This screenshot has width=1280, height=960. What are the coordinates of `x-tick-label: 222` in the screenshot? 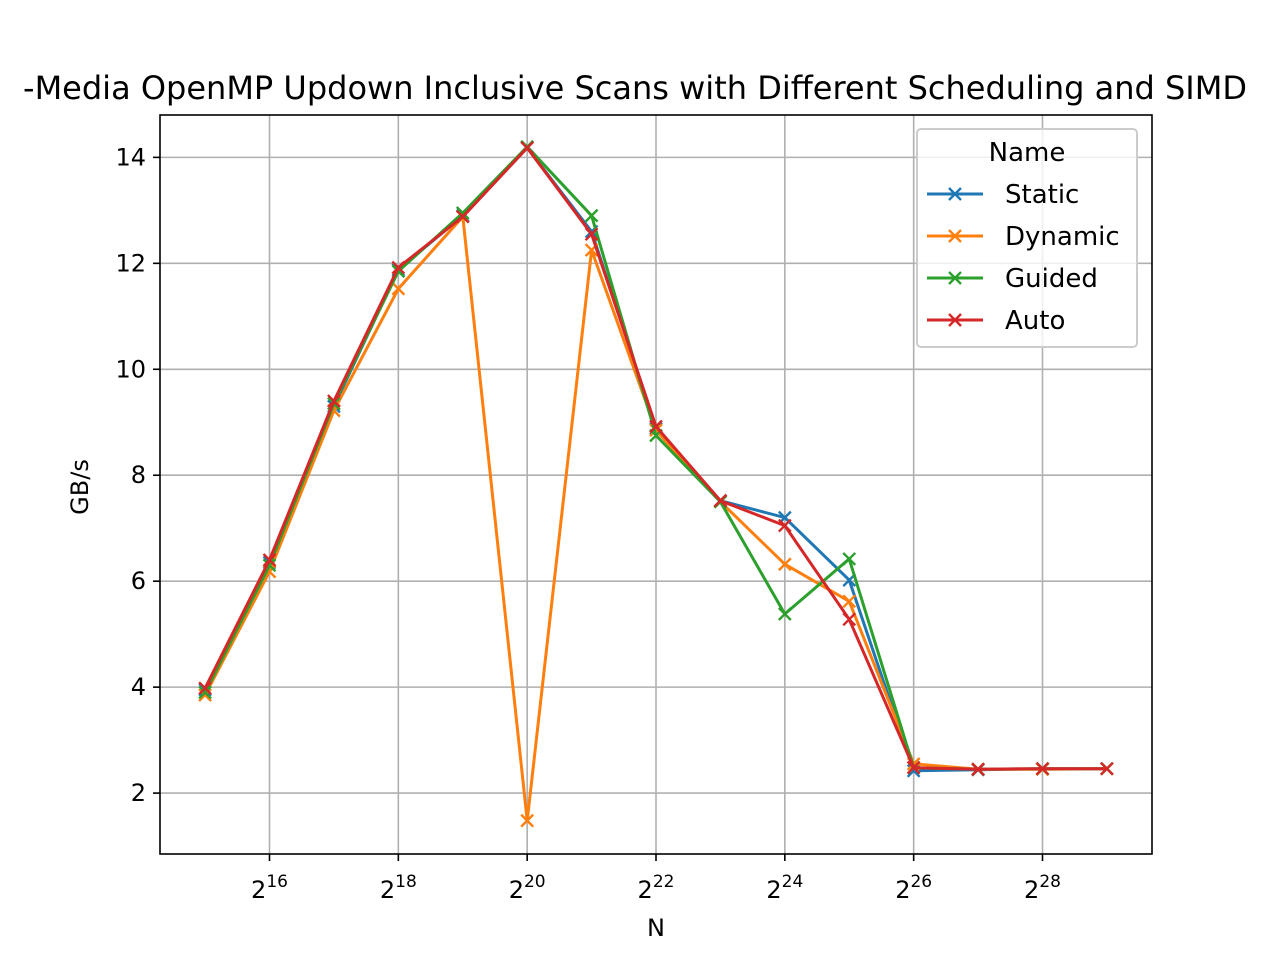 It's located at (656, 888).